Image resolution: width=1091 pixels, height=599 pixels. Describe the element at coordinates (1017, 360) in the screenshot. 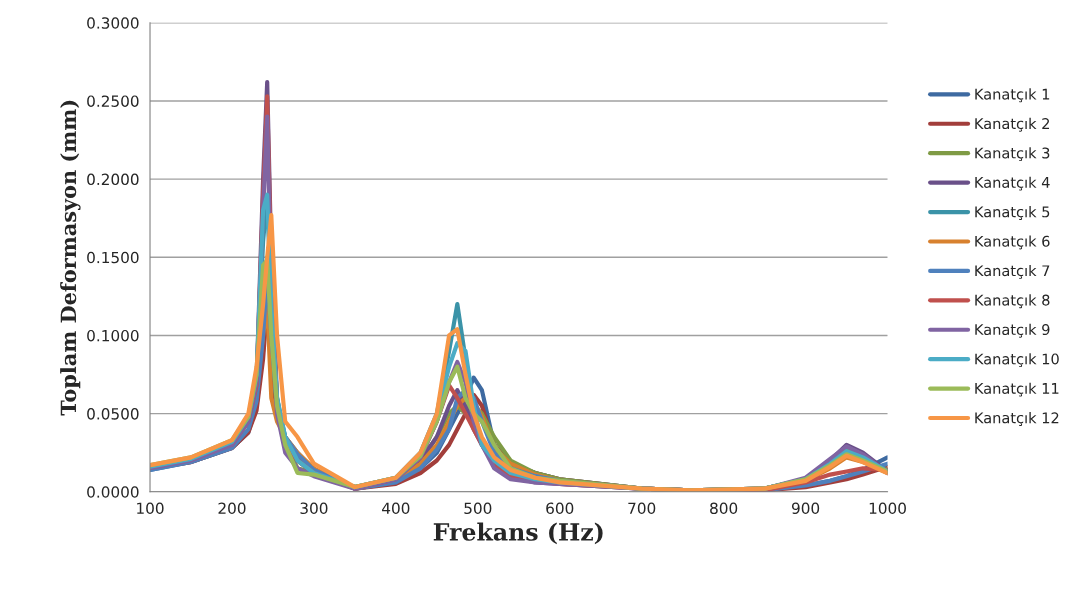

I see `legend-label: Kanatçık 10` at that location.